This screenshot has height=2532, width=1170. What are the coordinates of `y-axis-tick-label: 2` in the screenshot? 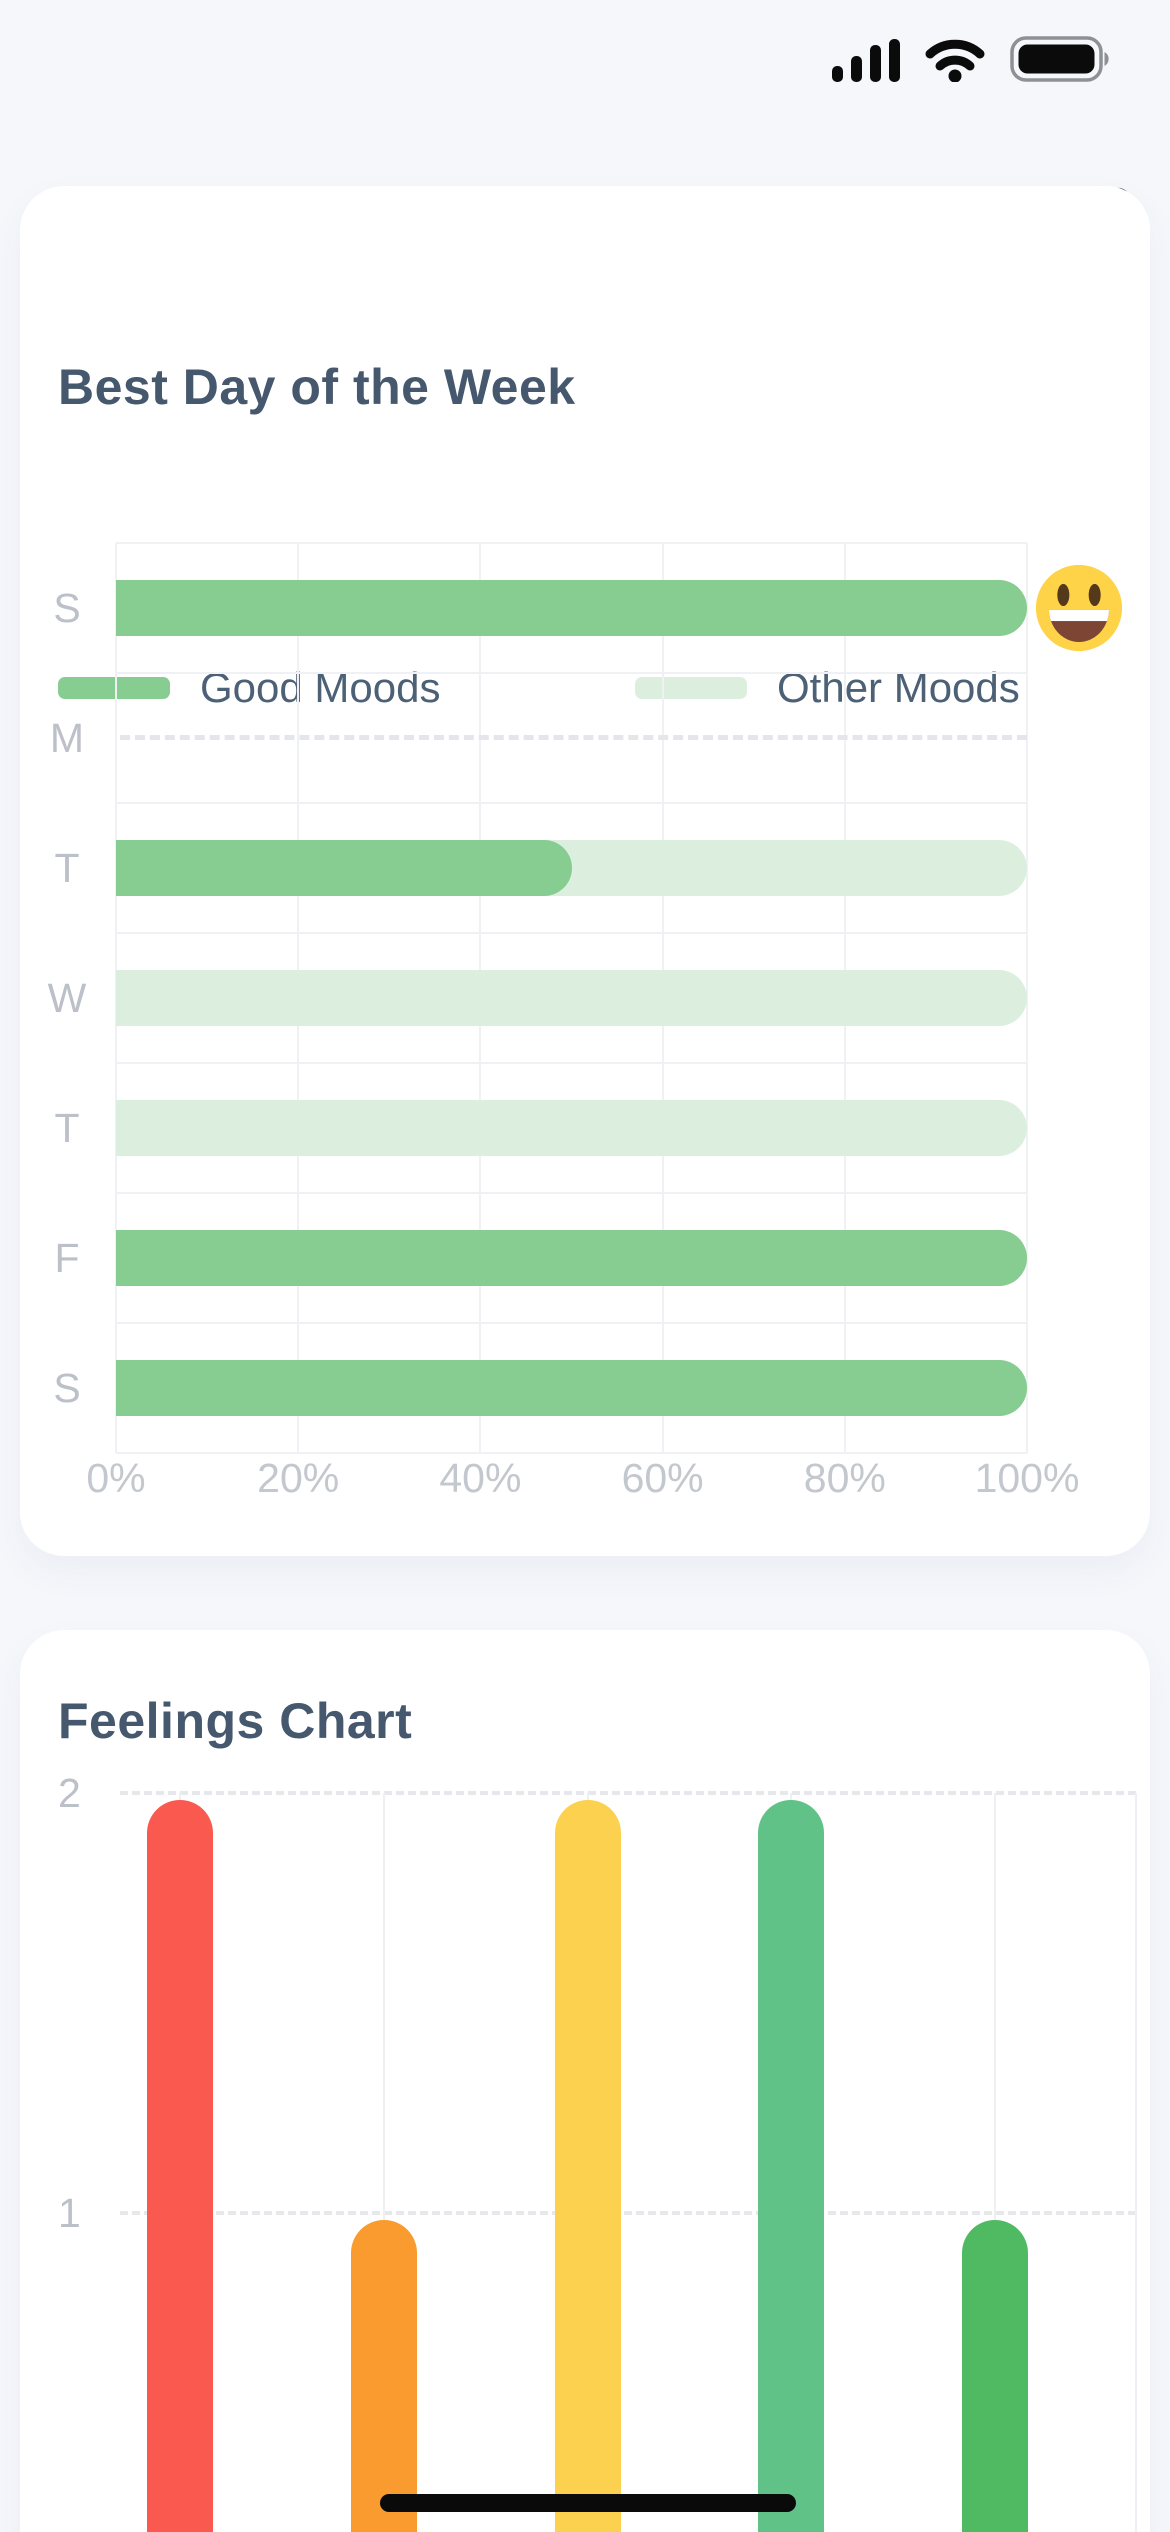 It's located at (69, 1793).